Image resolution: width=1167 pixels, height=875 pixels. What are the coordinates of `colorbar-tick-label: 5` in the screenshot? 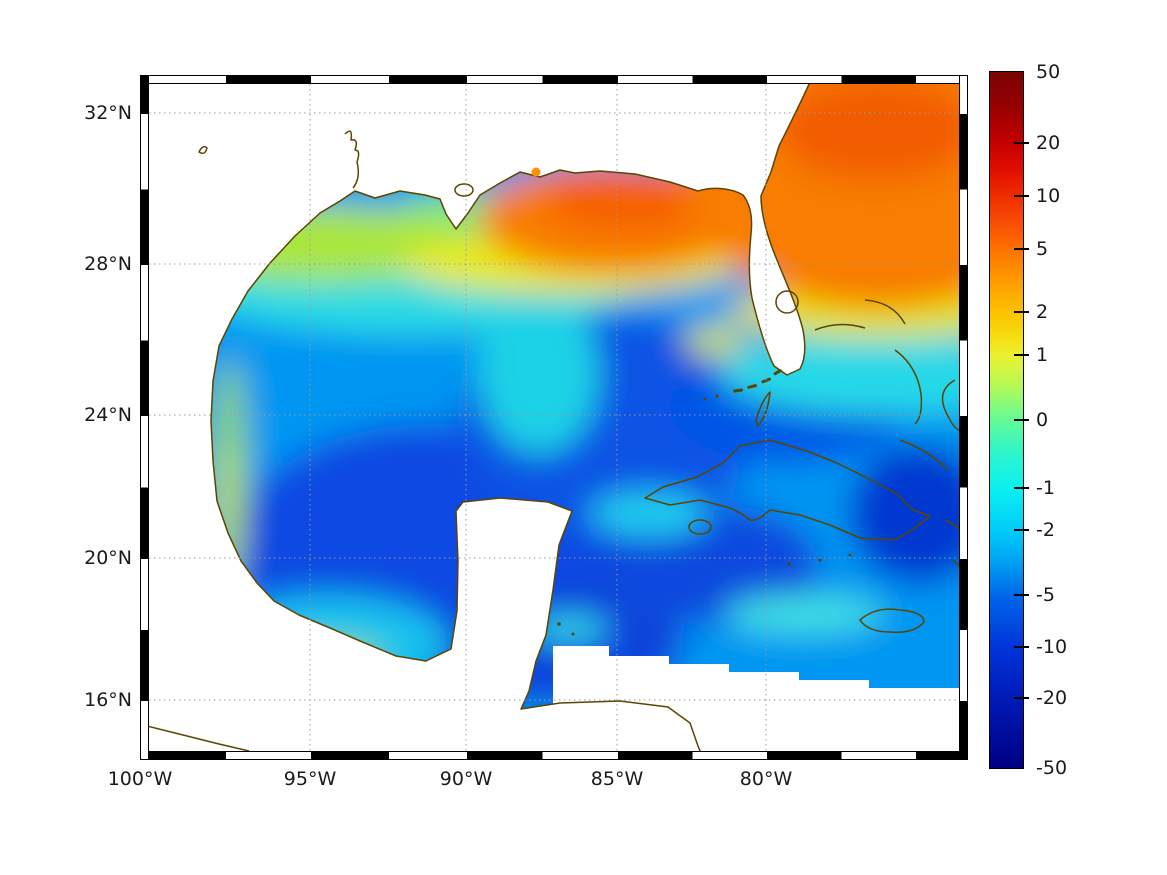 It's located at (1042, 248).